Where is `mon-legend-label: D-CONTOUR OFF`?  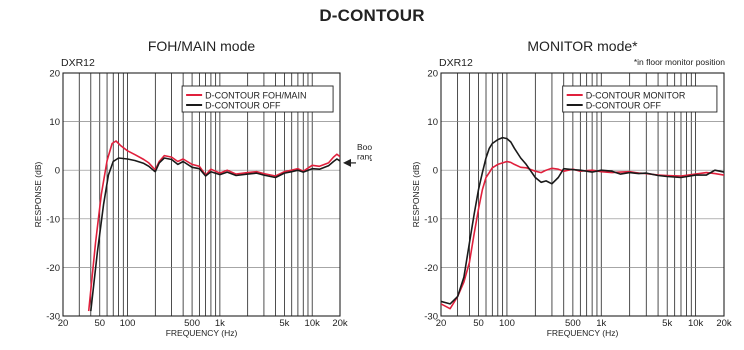 mon-legend-label: D-CONTOUR OFF is located at coordinates (624, 105).